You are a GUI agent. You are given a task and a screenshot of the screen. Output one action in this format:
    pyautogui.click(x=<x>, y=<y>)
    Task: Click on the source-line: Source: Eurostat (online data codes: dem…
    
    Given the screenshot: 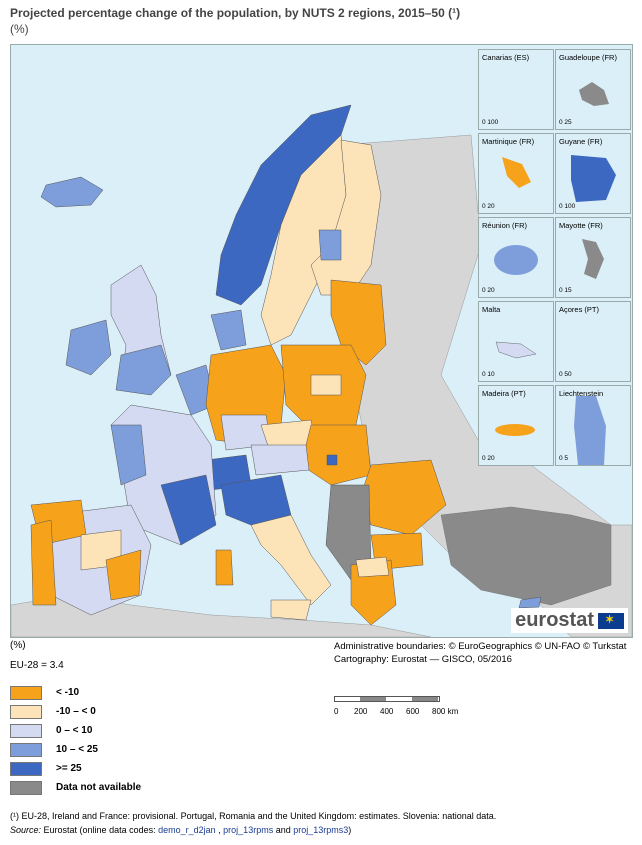 What is the action you would take?
    pyautogui.click(x=253, y=830)
    